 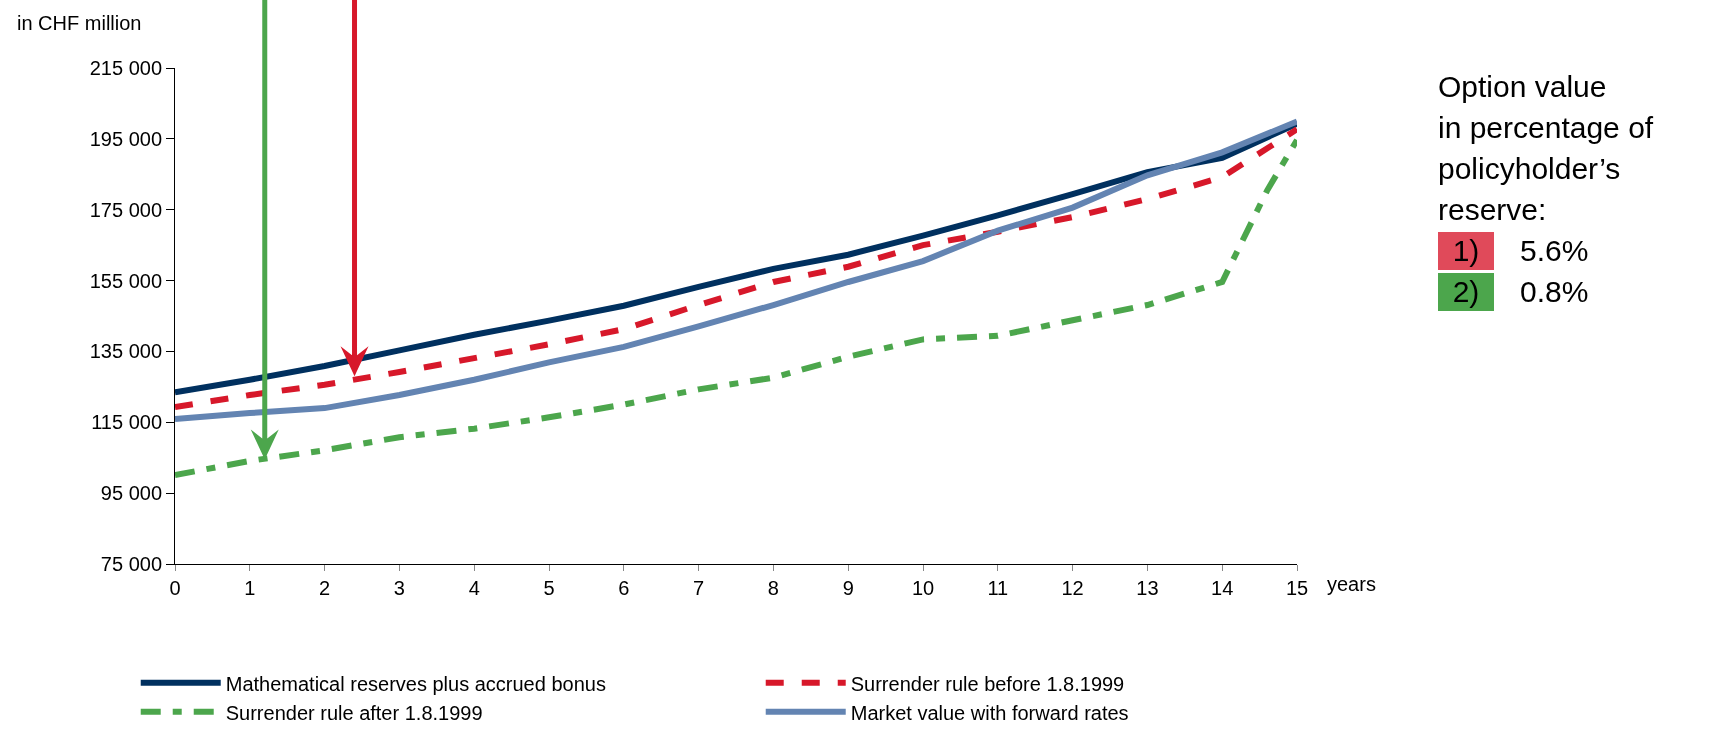 What do you see at coordinates (250, 588) in the screenshot?
I see `x-tick-label: 1` at bounding box center [250, 588].